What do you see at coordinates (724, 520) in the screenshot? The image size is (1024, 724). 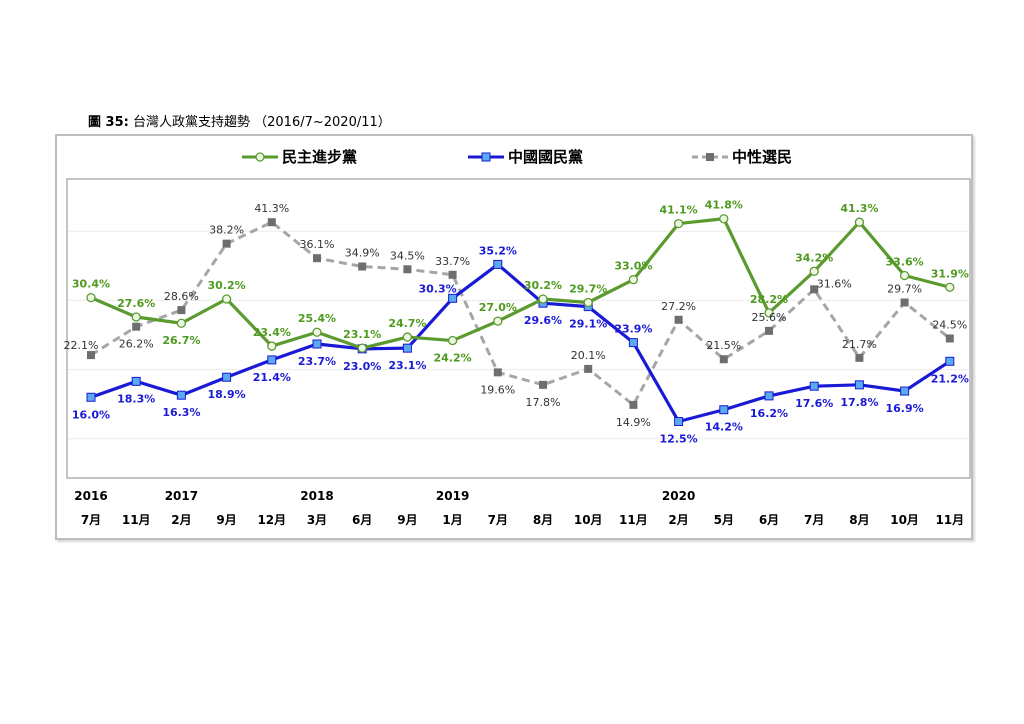 I see `x-tick-label: 5月` at bounding box center [724, 520].